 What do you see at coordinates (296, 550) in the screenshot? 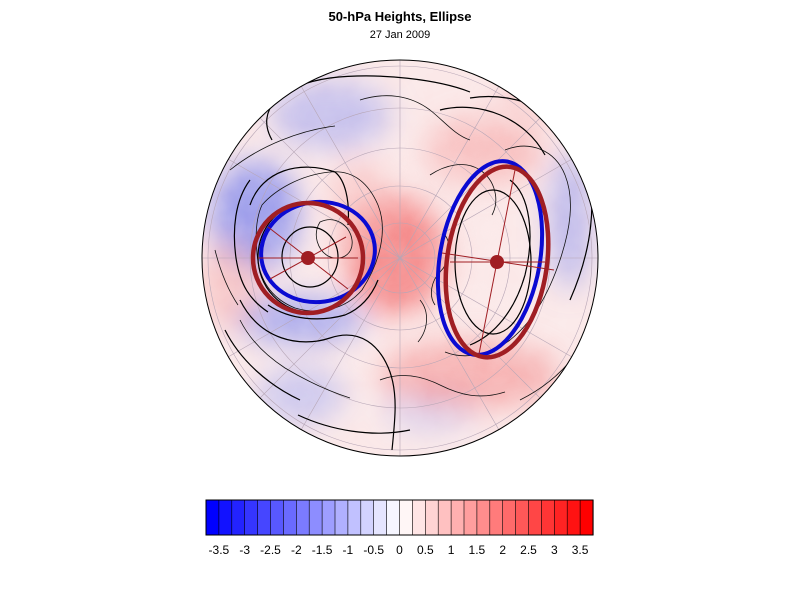
I see `colorbar-tick-label: -2` at bounding box center [296, 550].